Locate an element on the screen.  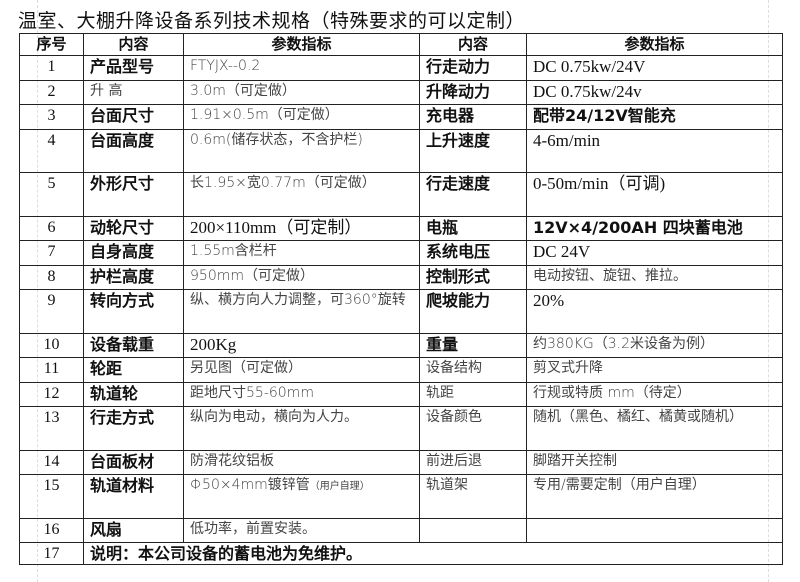
table-row: 6 动轮尺寸 200×110mm（可定制） 电瓶 12V×4/200AH 四块蓄电池 is located at coordinates (401, 228).